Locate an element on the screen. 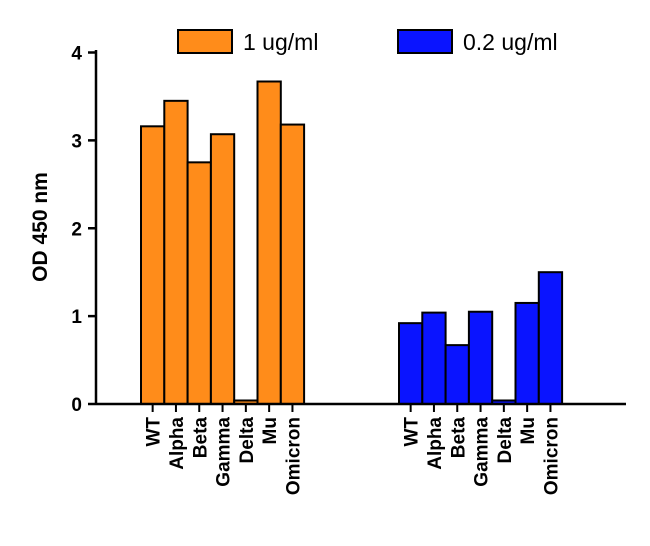  y-tick-label: 0 is located at coordinates (76, 405).